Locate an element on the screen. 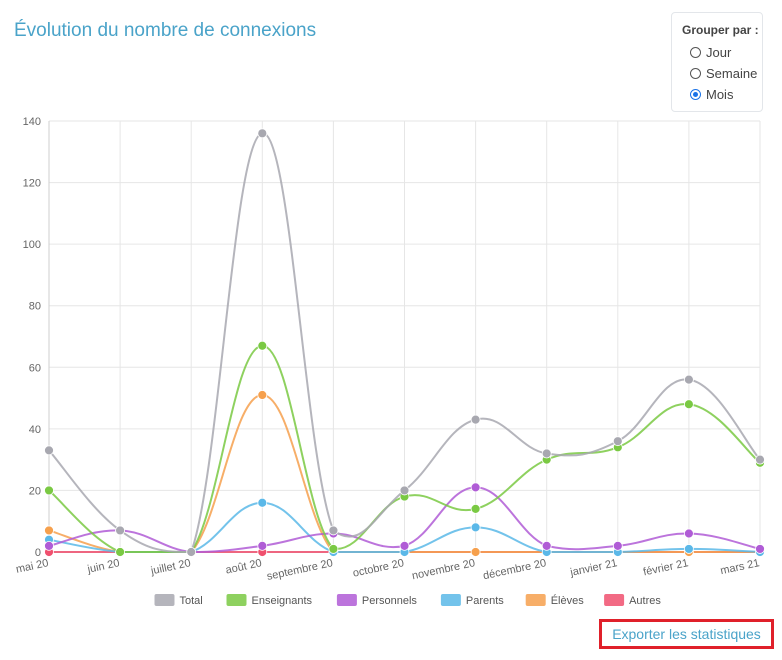 This screenshot has height=660, width=782. legend-label: Total is located at coordinates (191, 601).